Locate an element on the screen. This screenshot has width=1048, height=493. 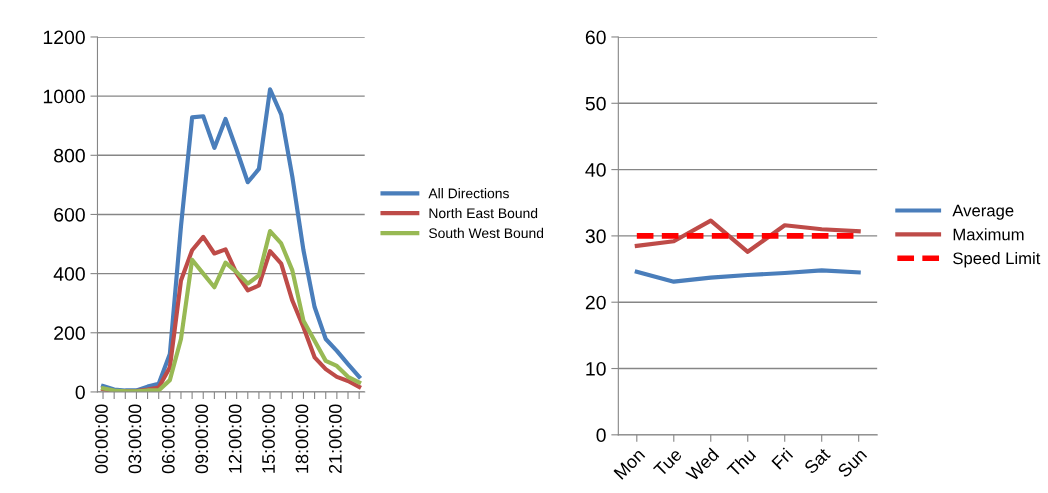
y-tick-label: 20 is located at coordinates (595, 302).